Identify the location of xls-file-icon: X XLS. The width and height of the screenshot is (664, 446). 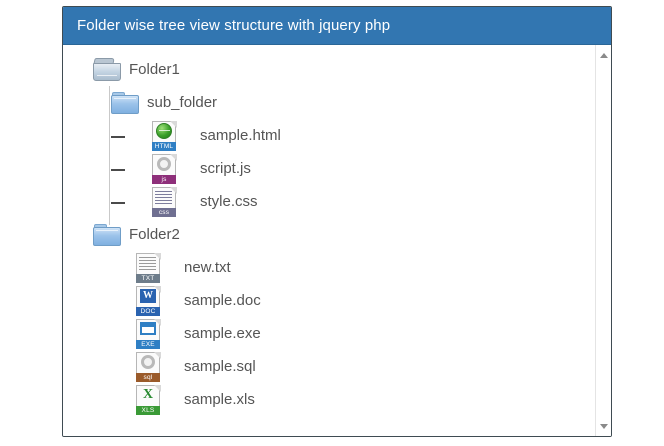
(148, 400).